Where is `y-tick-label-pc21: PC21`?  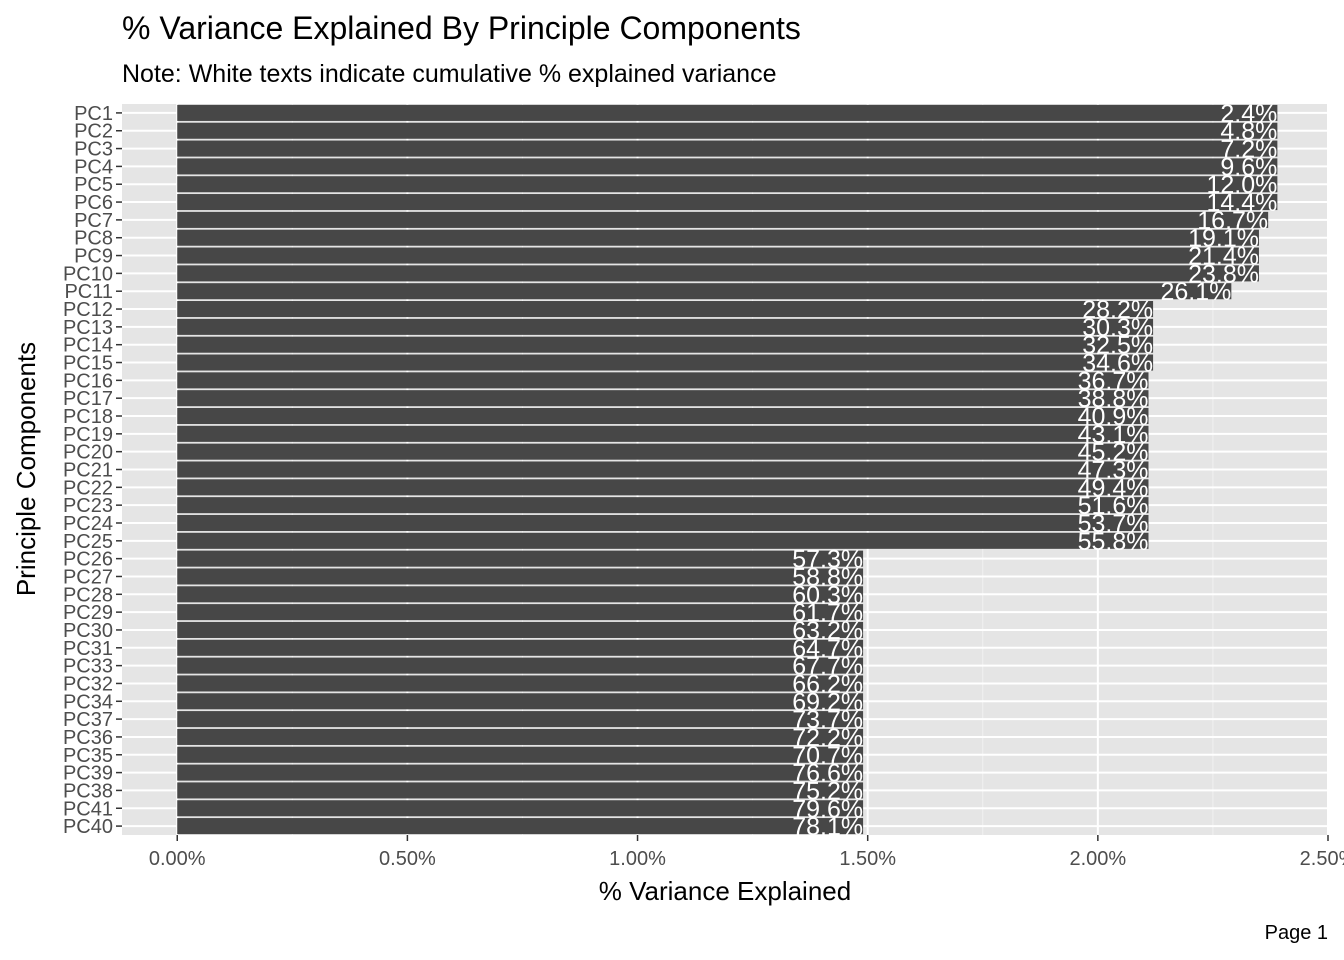
y-tick-label-pc21: PC21 is located at coordinates (88, 471).